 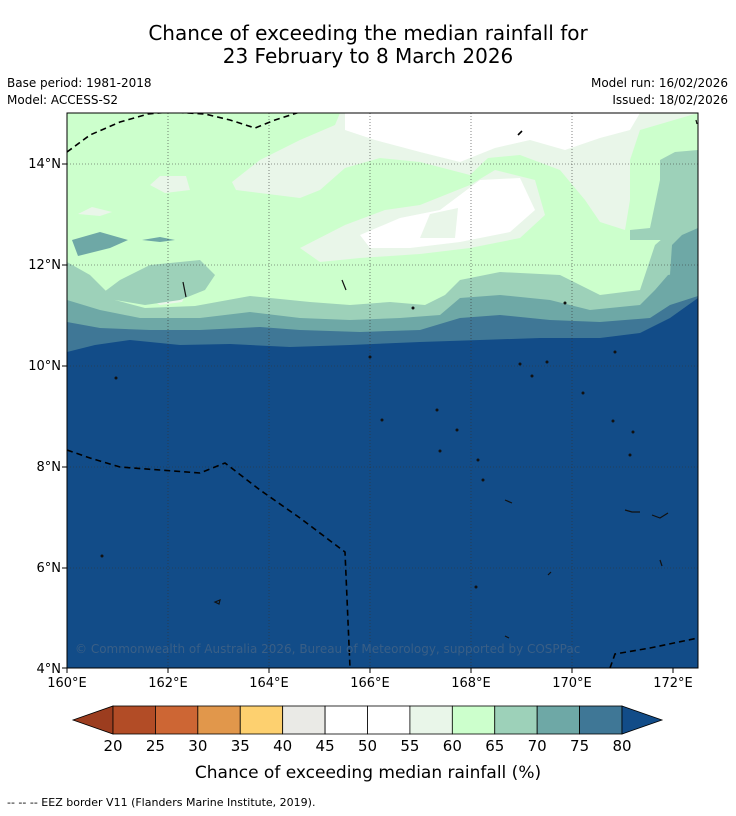 I want to click on lat-label: 12°N, so click(x=44, y=265).